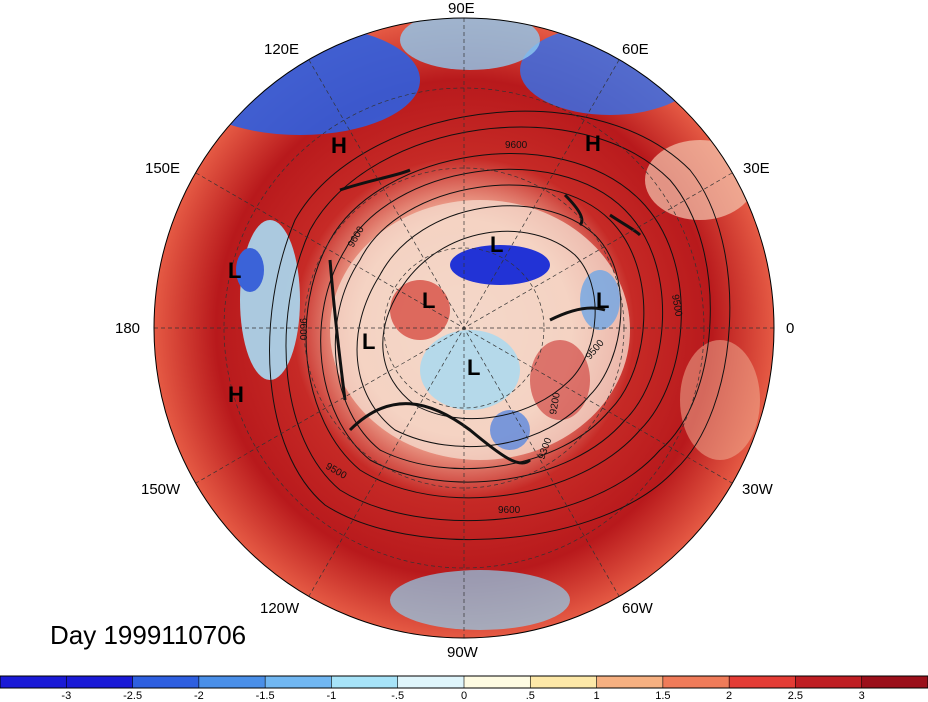 The height and width of the screenshot is (702, 928). Describe the element at coordinates (300, 80) in the screenshot. I see `cold-anomaly-north` at that location.